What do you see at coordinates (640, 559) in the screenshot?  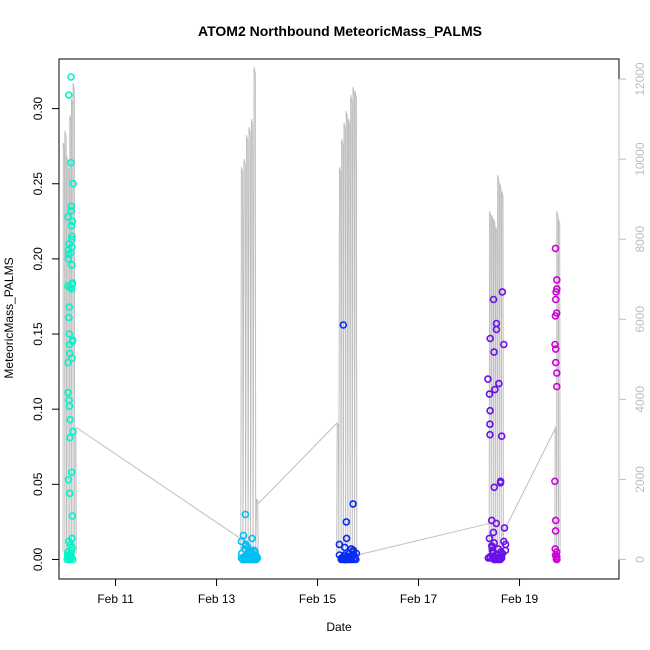 I see `y2-tick-label: 0` at bounding box center [640, 559].